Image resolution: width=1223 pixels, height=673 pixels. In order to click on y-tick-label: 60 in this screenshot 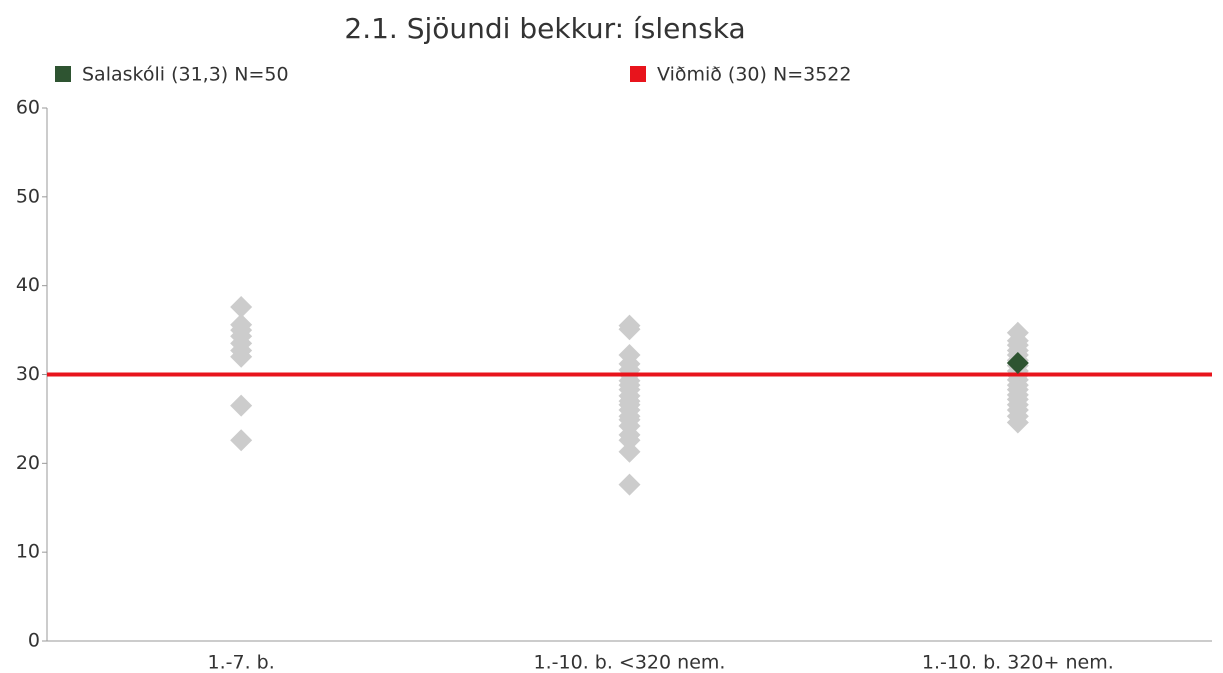, I will do `click(28, 108)`.